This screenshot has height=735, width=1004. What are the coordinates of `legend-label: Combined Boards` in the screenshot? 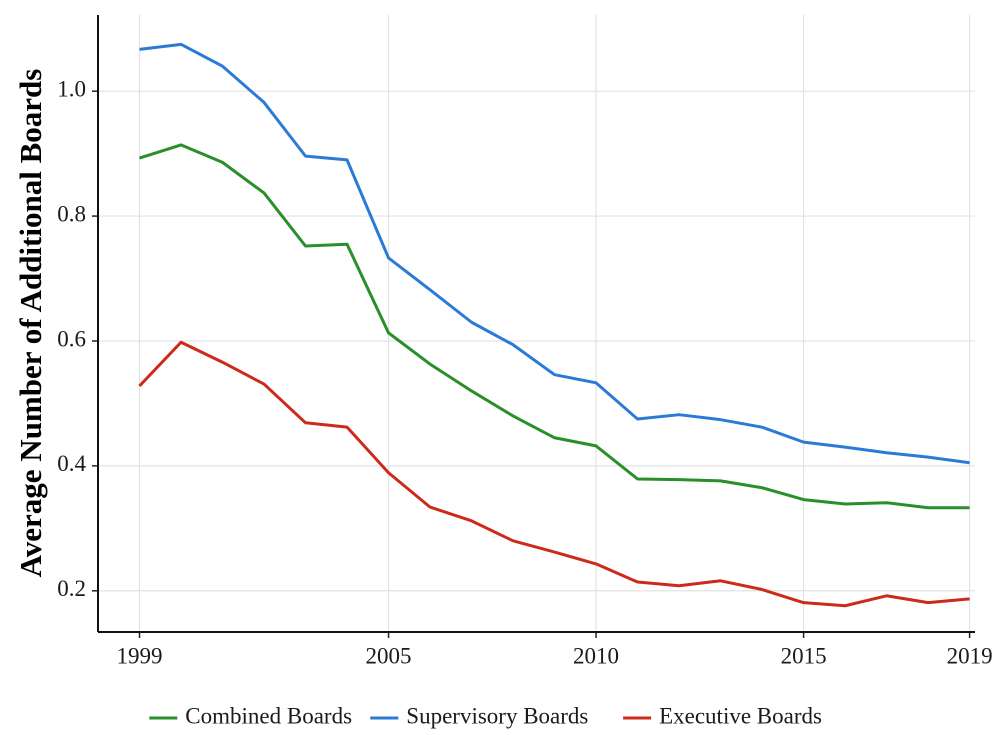 It's located at (268, 715).